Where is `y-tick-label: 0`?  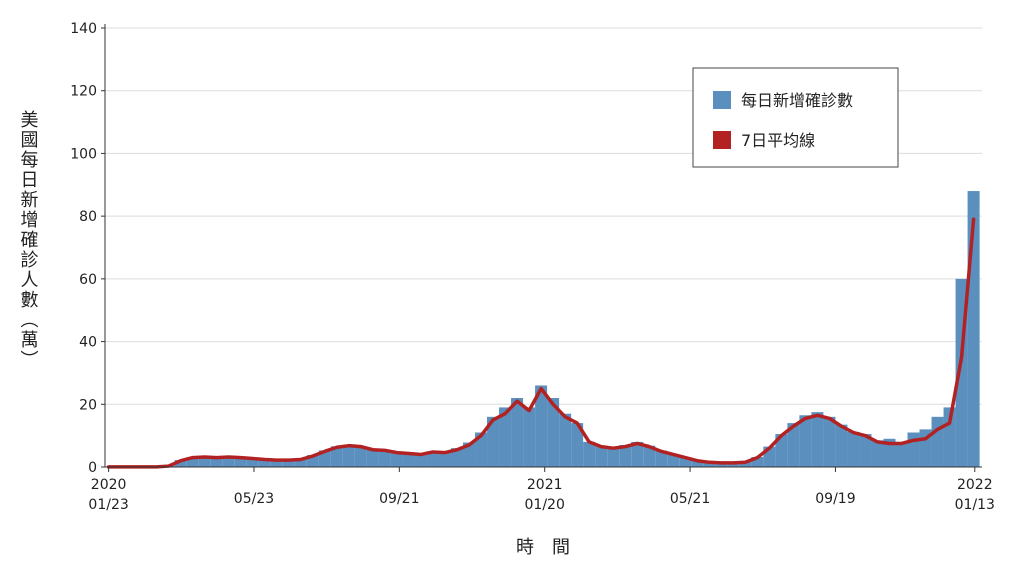 y-tick-label: 0 is located at coordinates (92, 468).